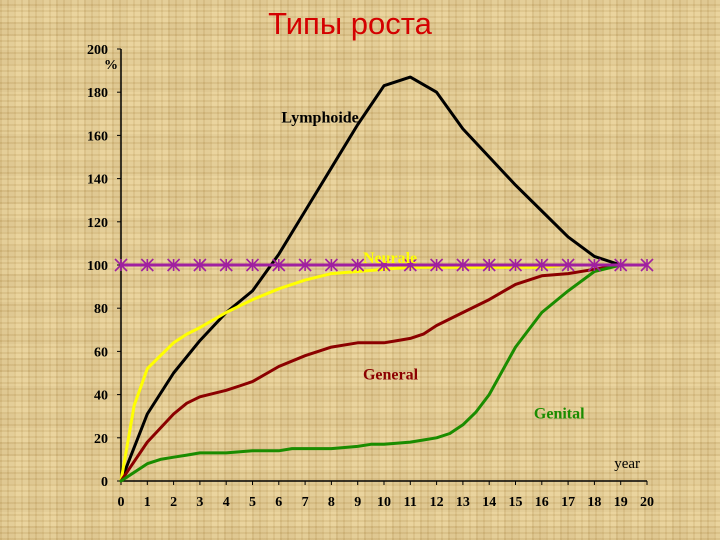 Image resolution: width=720 pixels, height=540 pixels. I want to click on y-tick-label: 120, so click(97, 223).